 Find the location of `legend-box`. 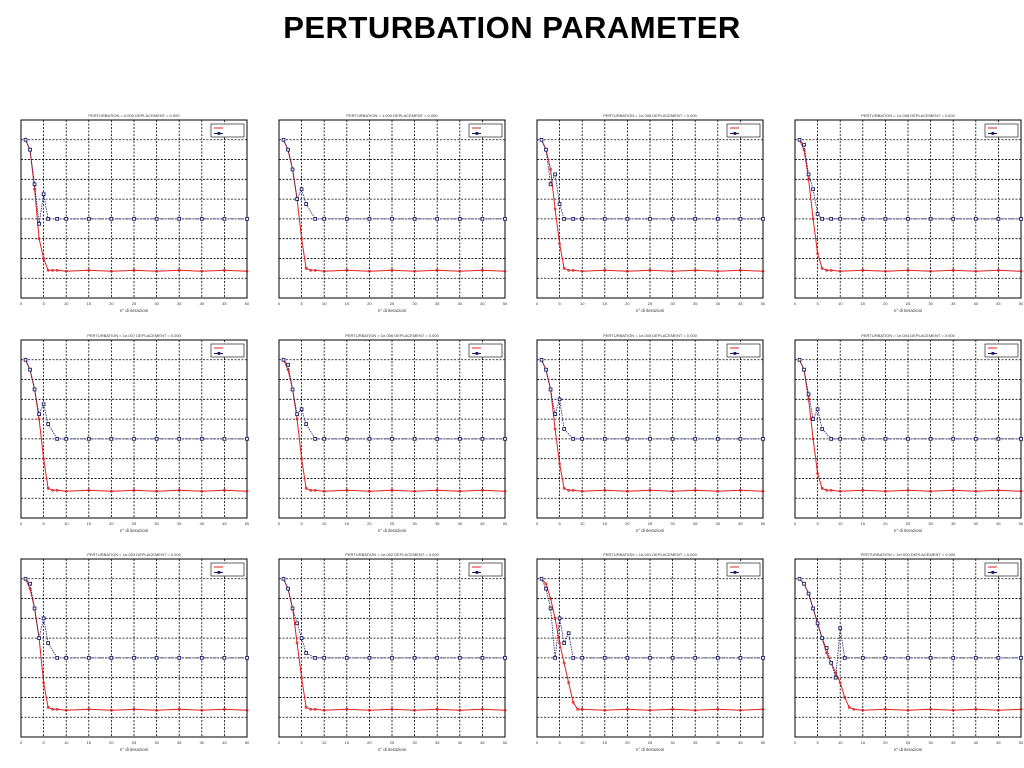

legend-box is located at coordinates (227, 350).